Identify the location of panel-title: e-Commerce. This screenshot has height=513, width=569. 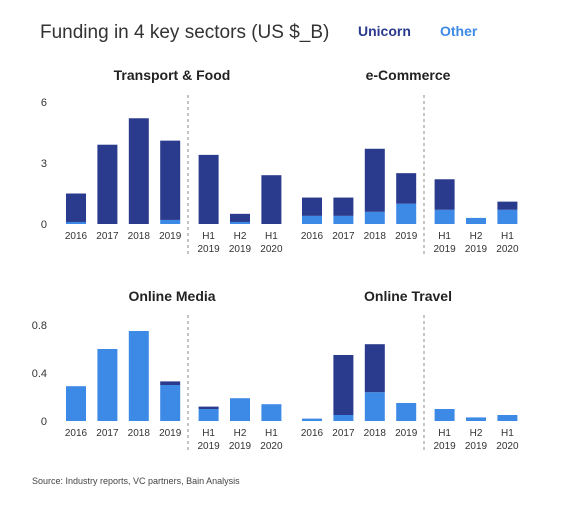
(408, 75).